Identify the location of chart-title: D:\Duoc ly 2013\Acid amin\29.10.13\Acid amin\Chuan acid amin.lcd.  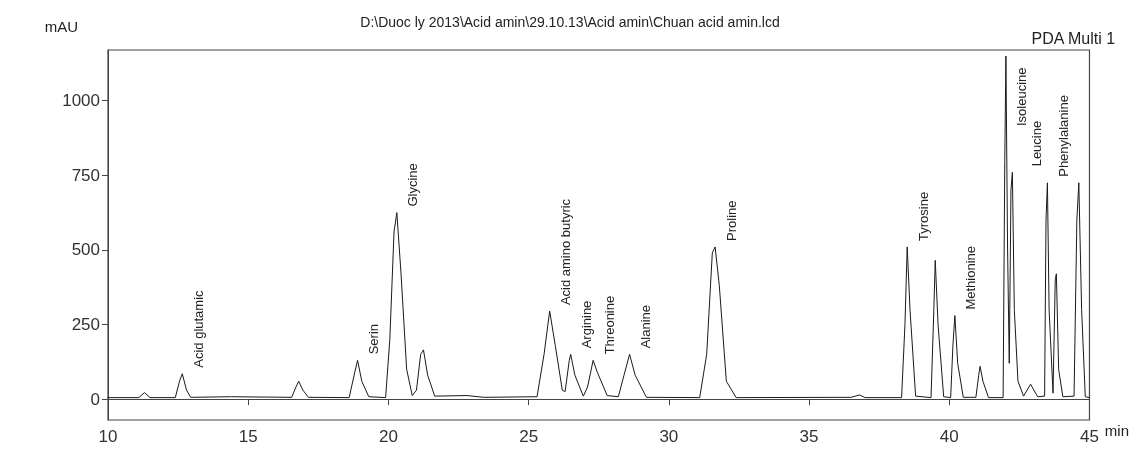
(570, 22).